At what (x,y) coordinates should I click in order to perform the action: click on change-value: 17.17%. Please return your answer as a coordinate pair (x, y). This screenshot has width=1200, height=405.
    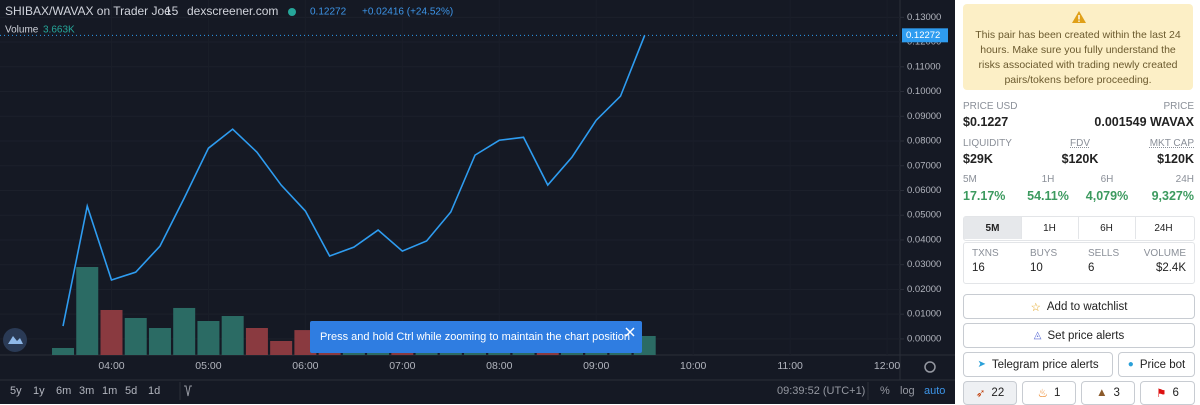
    Looking at the image, I should click on (984, 196).